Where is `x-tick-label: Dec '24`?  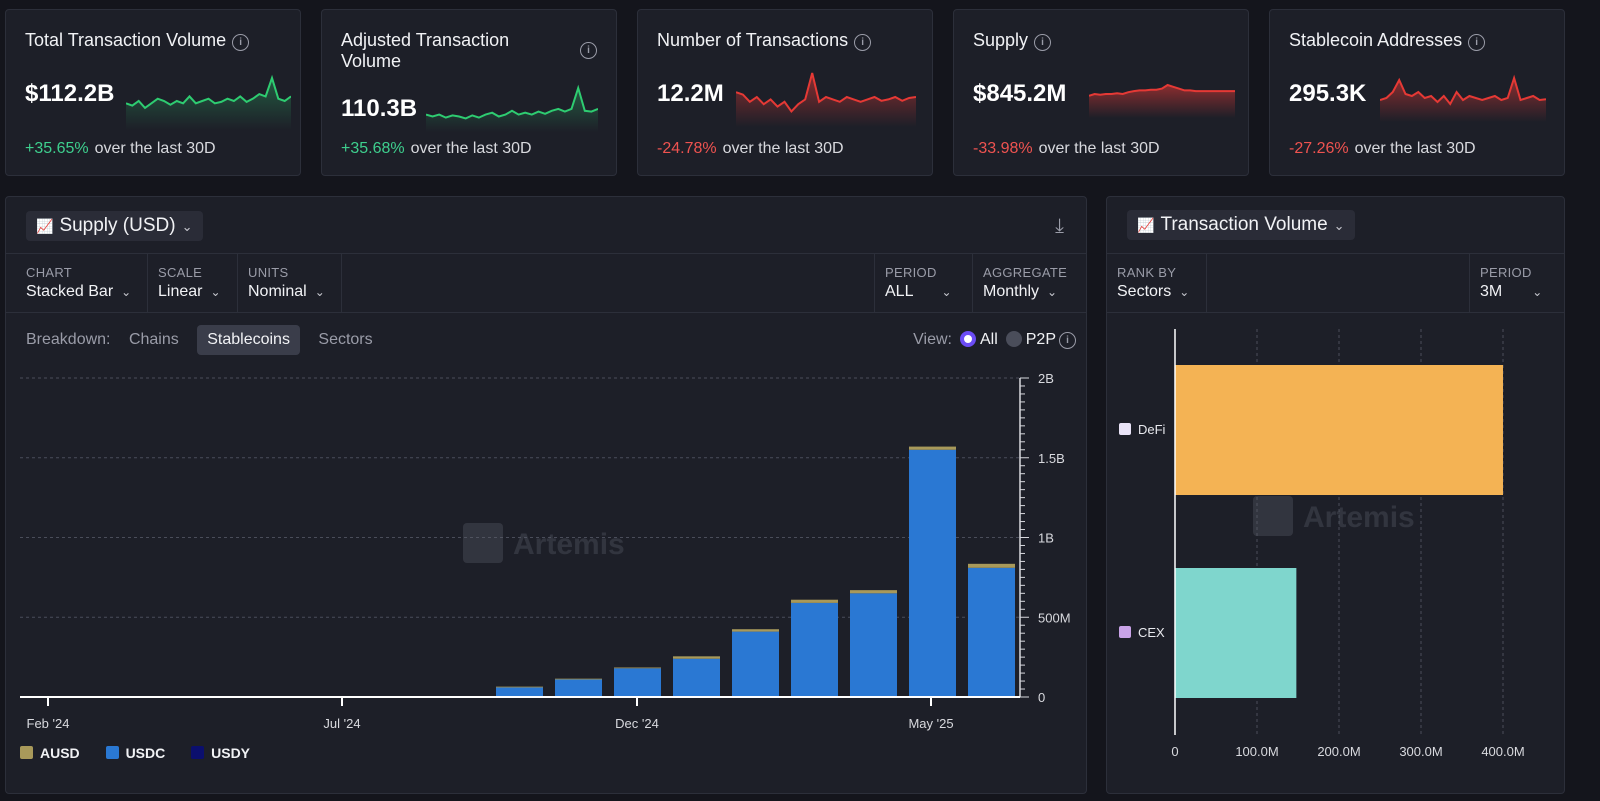 x-tick-label: Dec '24 is located at coordinates (637, 723).